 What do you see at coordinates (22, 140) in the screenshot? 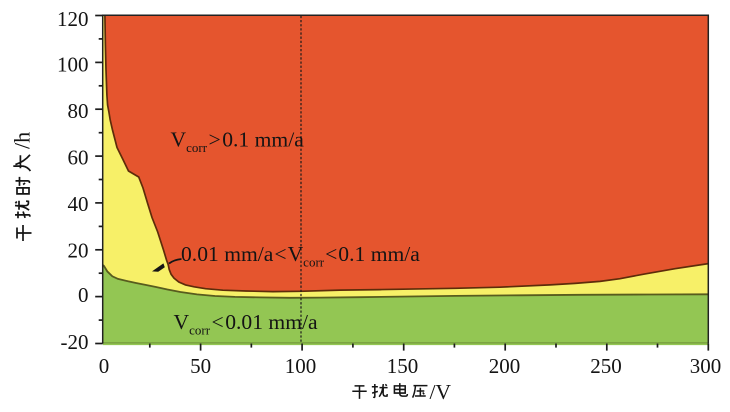
I see `svg-text: /h` at bounding box center [22, 140].